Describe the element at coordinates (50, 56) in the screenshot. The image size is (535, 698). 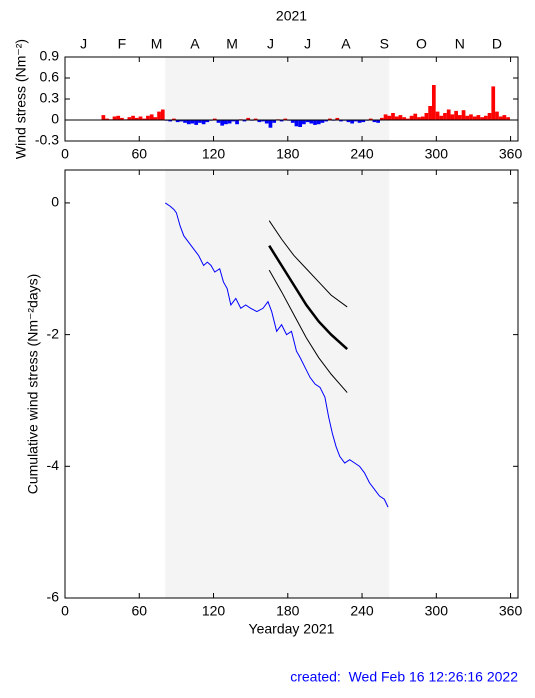
I see `y-tick-label: 0.9` at that location.